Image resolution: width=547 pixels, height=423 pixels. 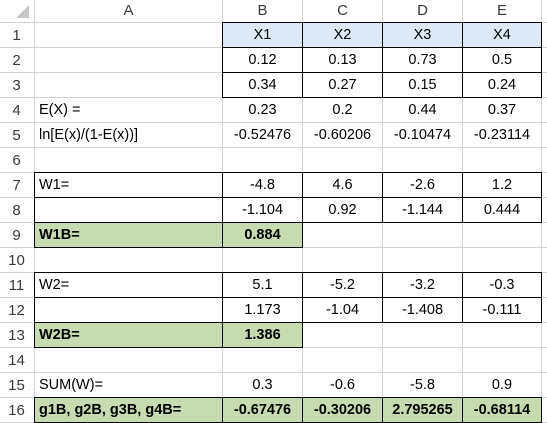 What do you see at coordinates (128, 10) in the screenshot?
I see `column-header-a: A` at bounding box center [128, 10].